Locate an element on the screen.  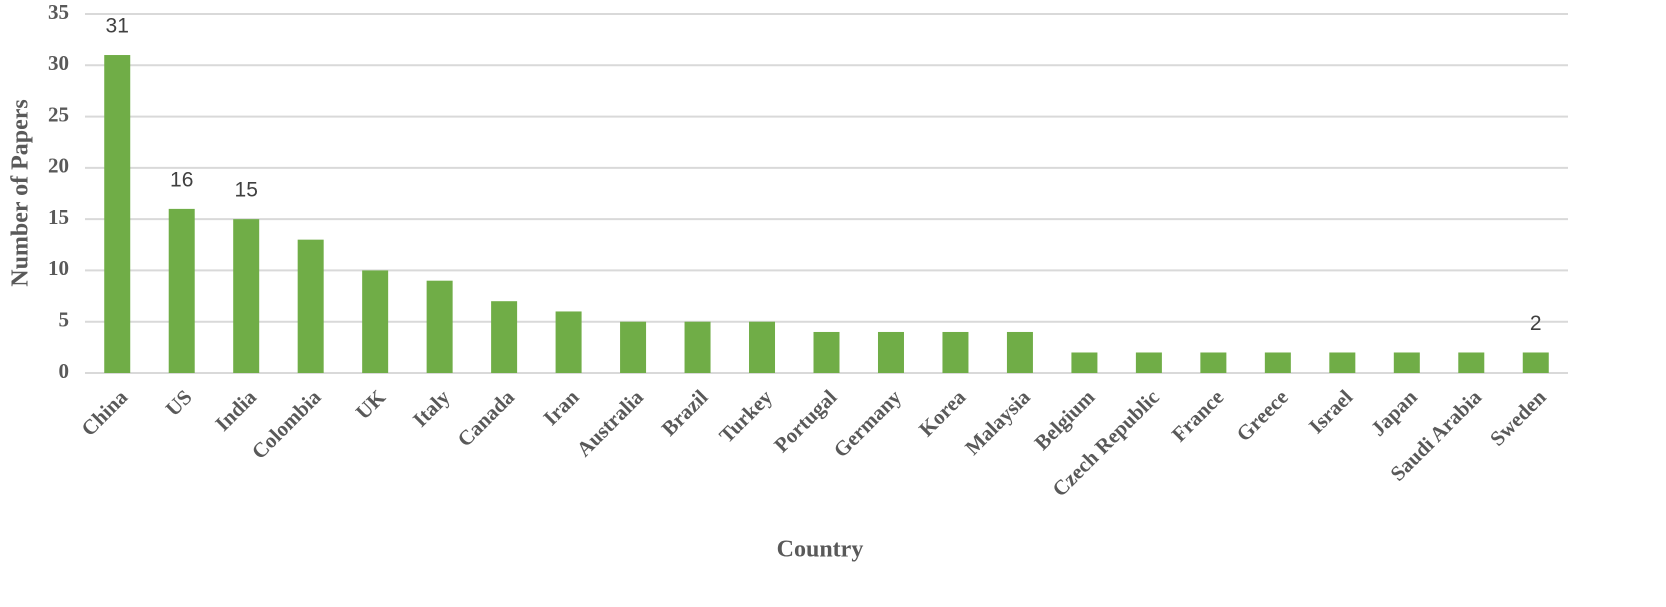
x-tick-label: UK is located at coordinates (371, 404).